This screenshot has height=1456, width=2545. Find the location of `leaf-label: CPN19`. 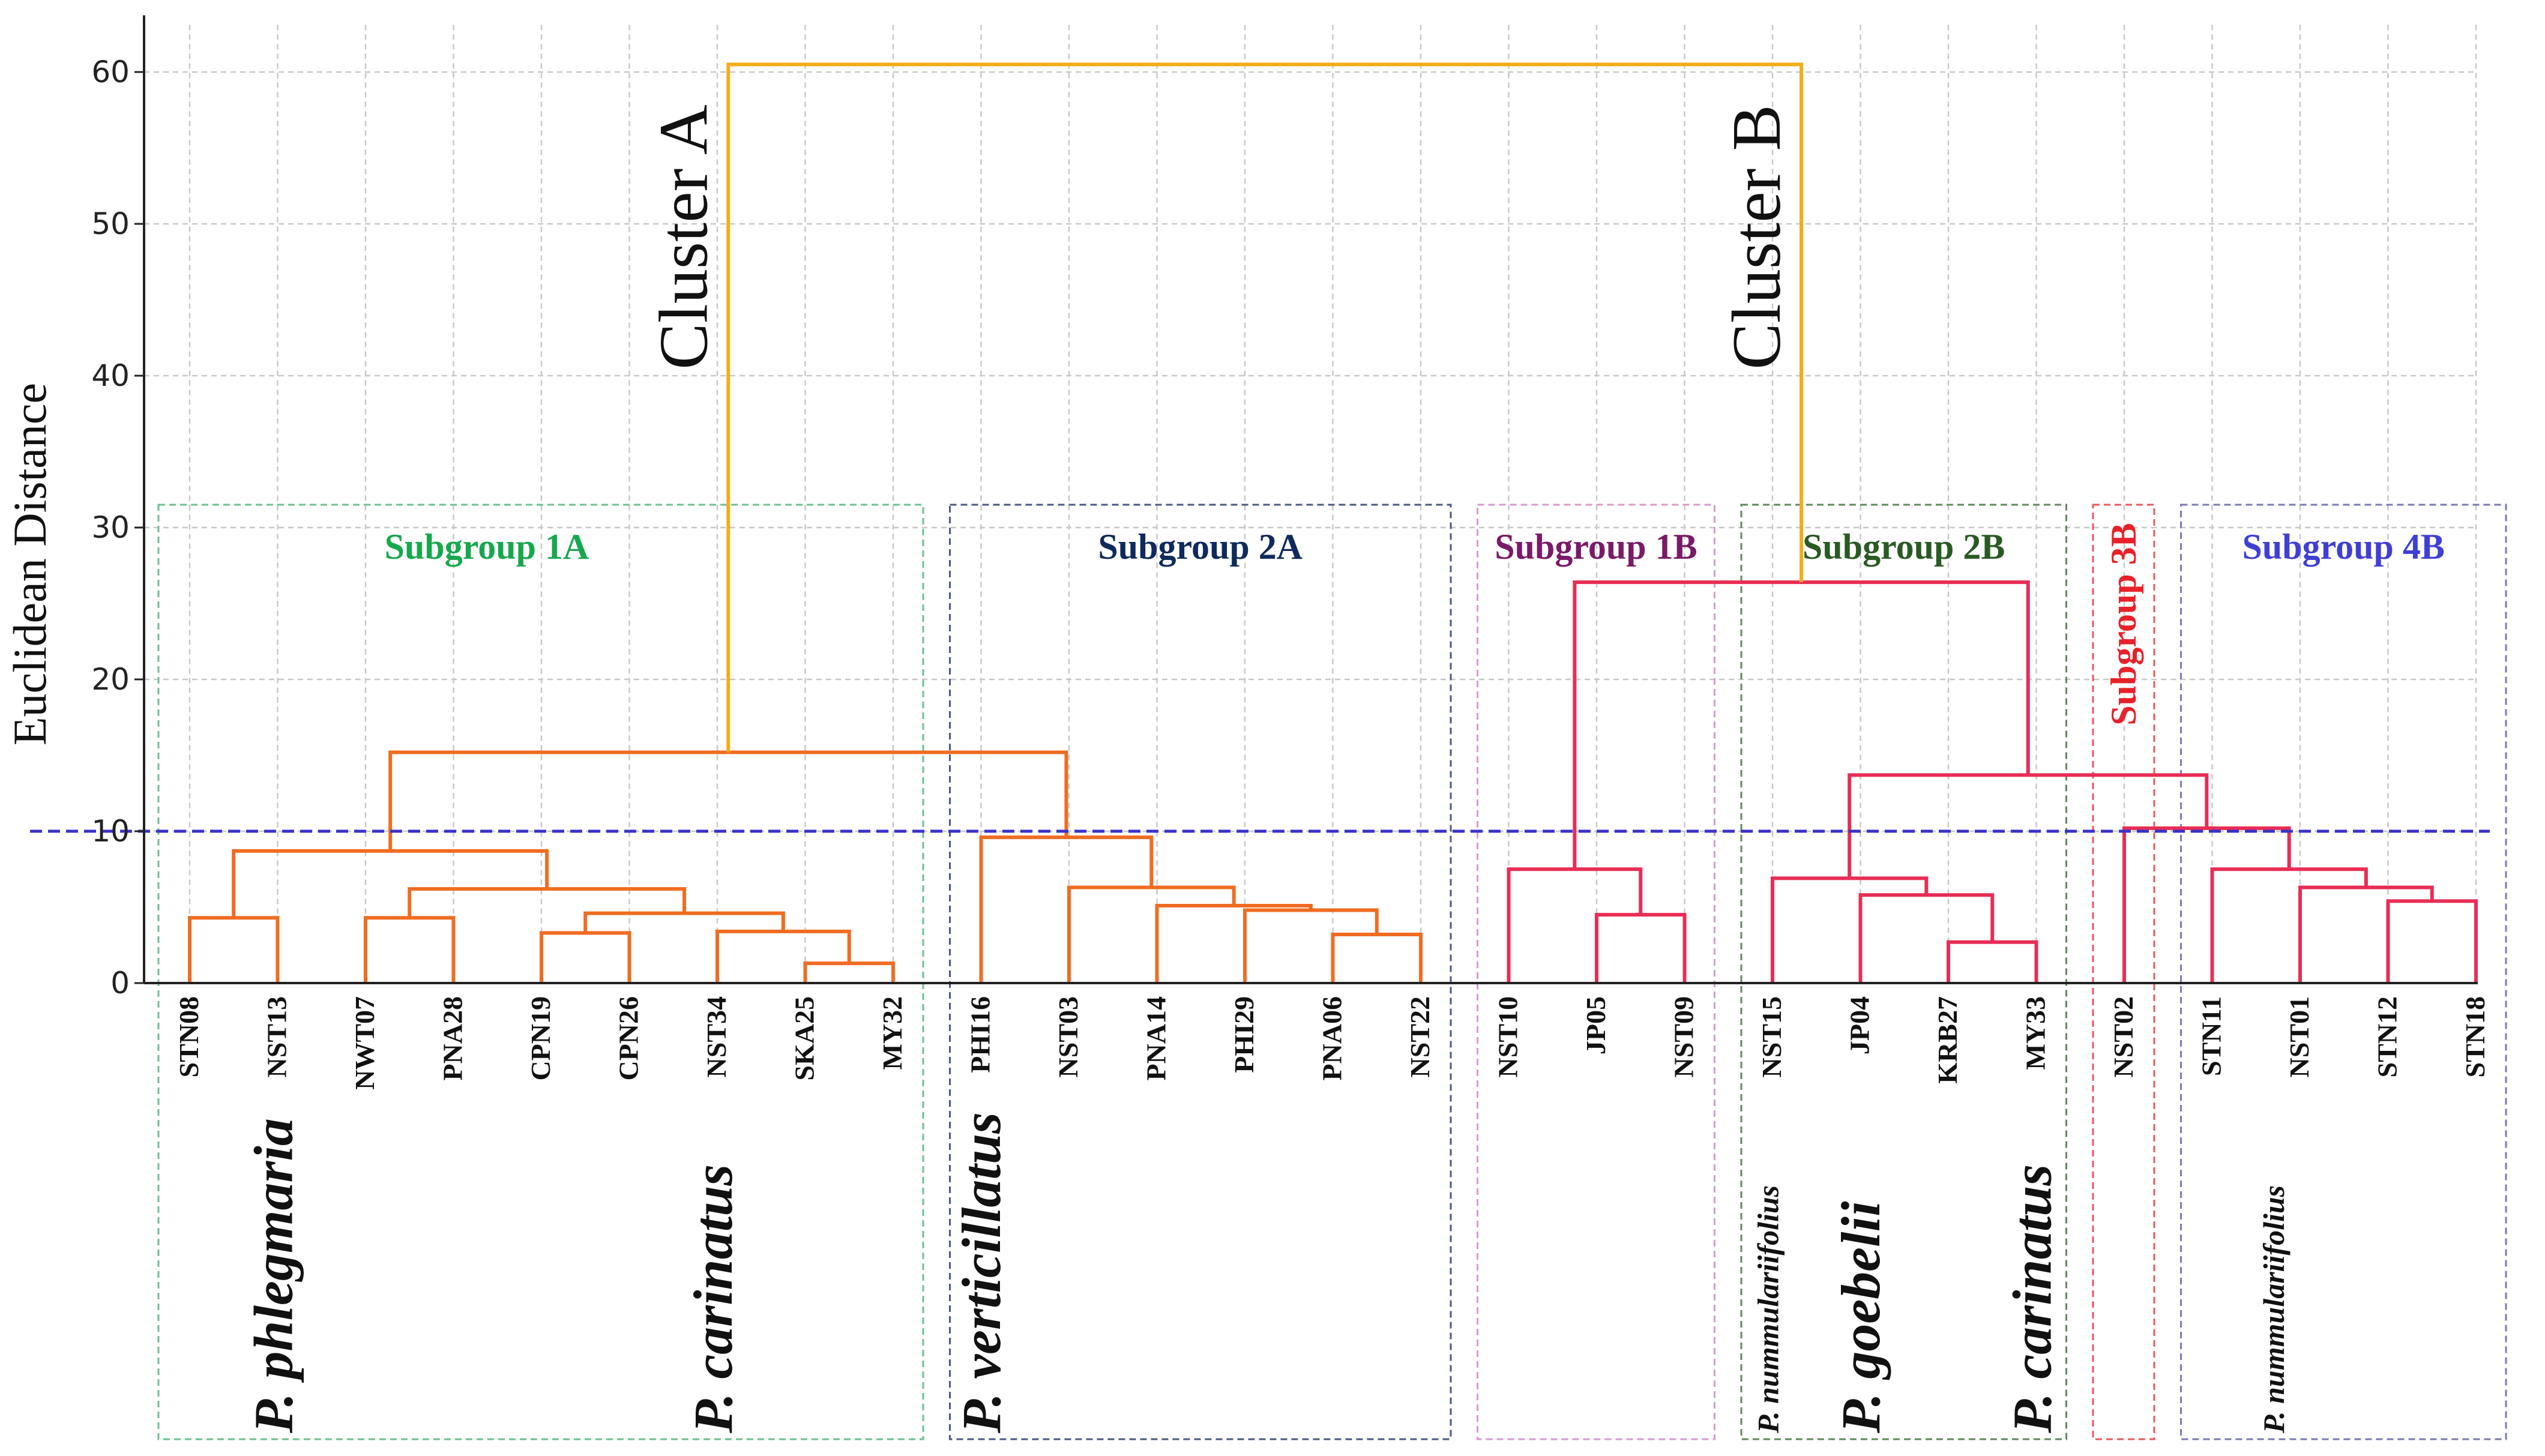

leaf-label: CPN19 is located at coordinates (540, 1038).